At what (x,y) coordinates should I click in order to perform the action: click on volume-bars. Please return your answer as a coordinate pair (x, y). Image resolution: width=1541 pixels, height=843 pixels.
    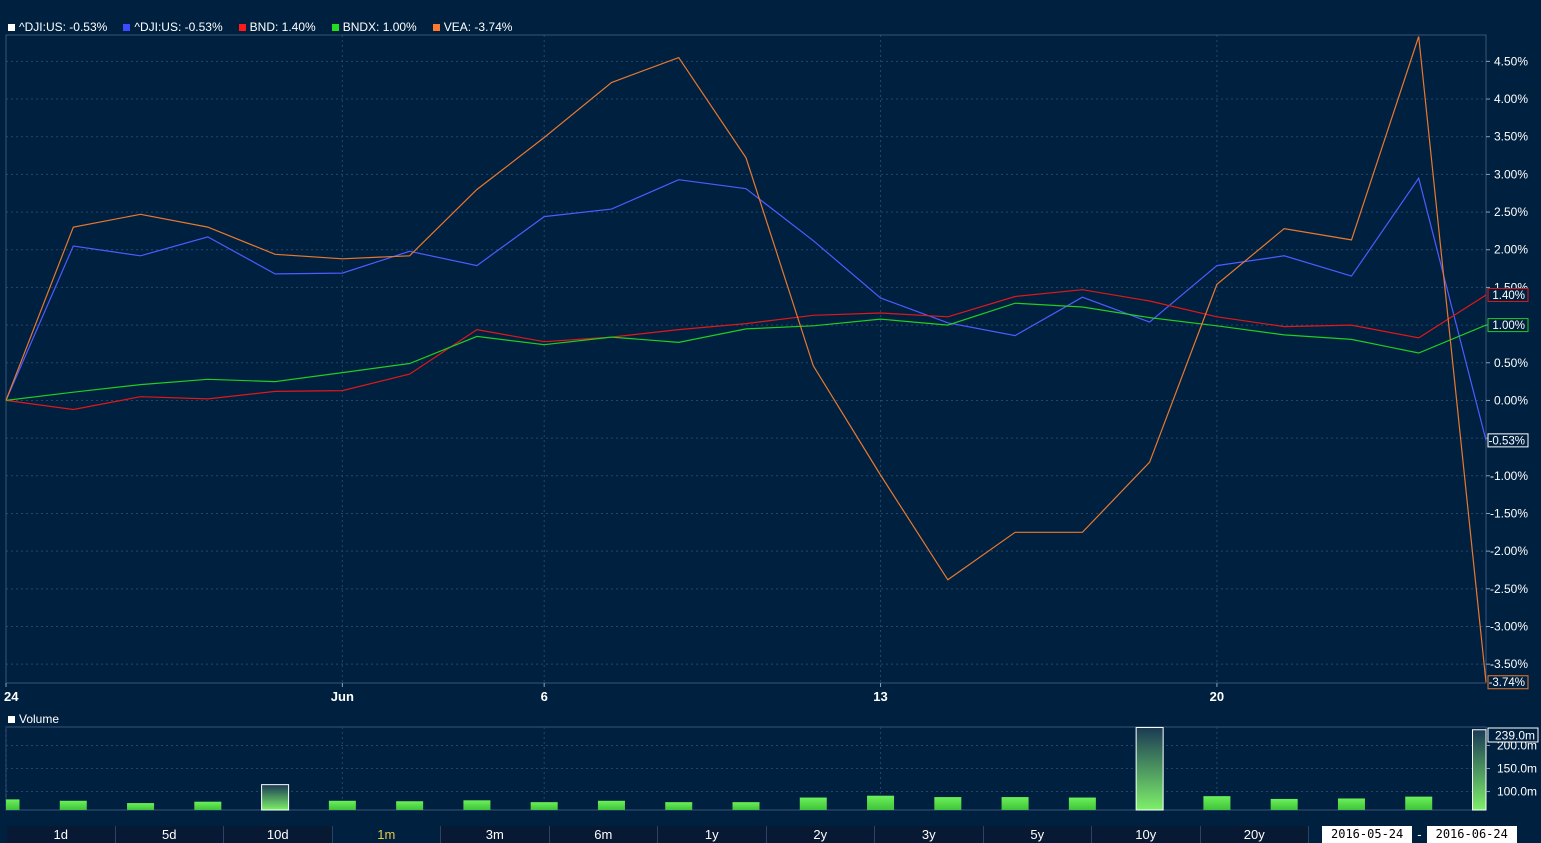
    Looking at the image, I should click on (746, 768).